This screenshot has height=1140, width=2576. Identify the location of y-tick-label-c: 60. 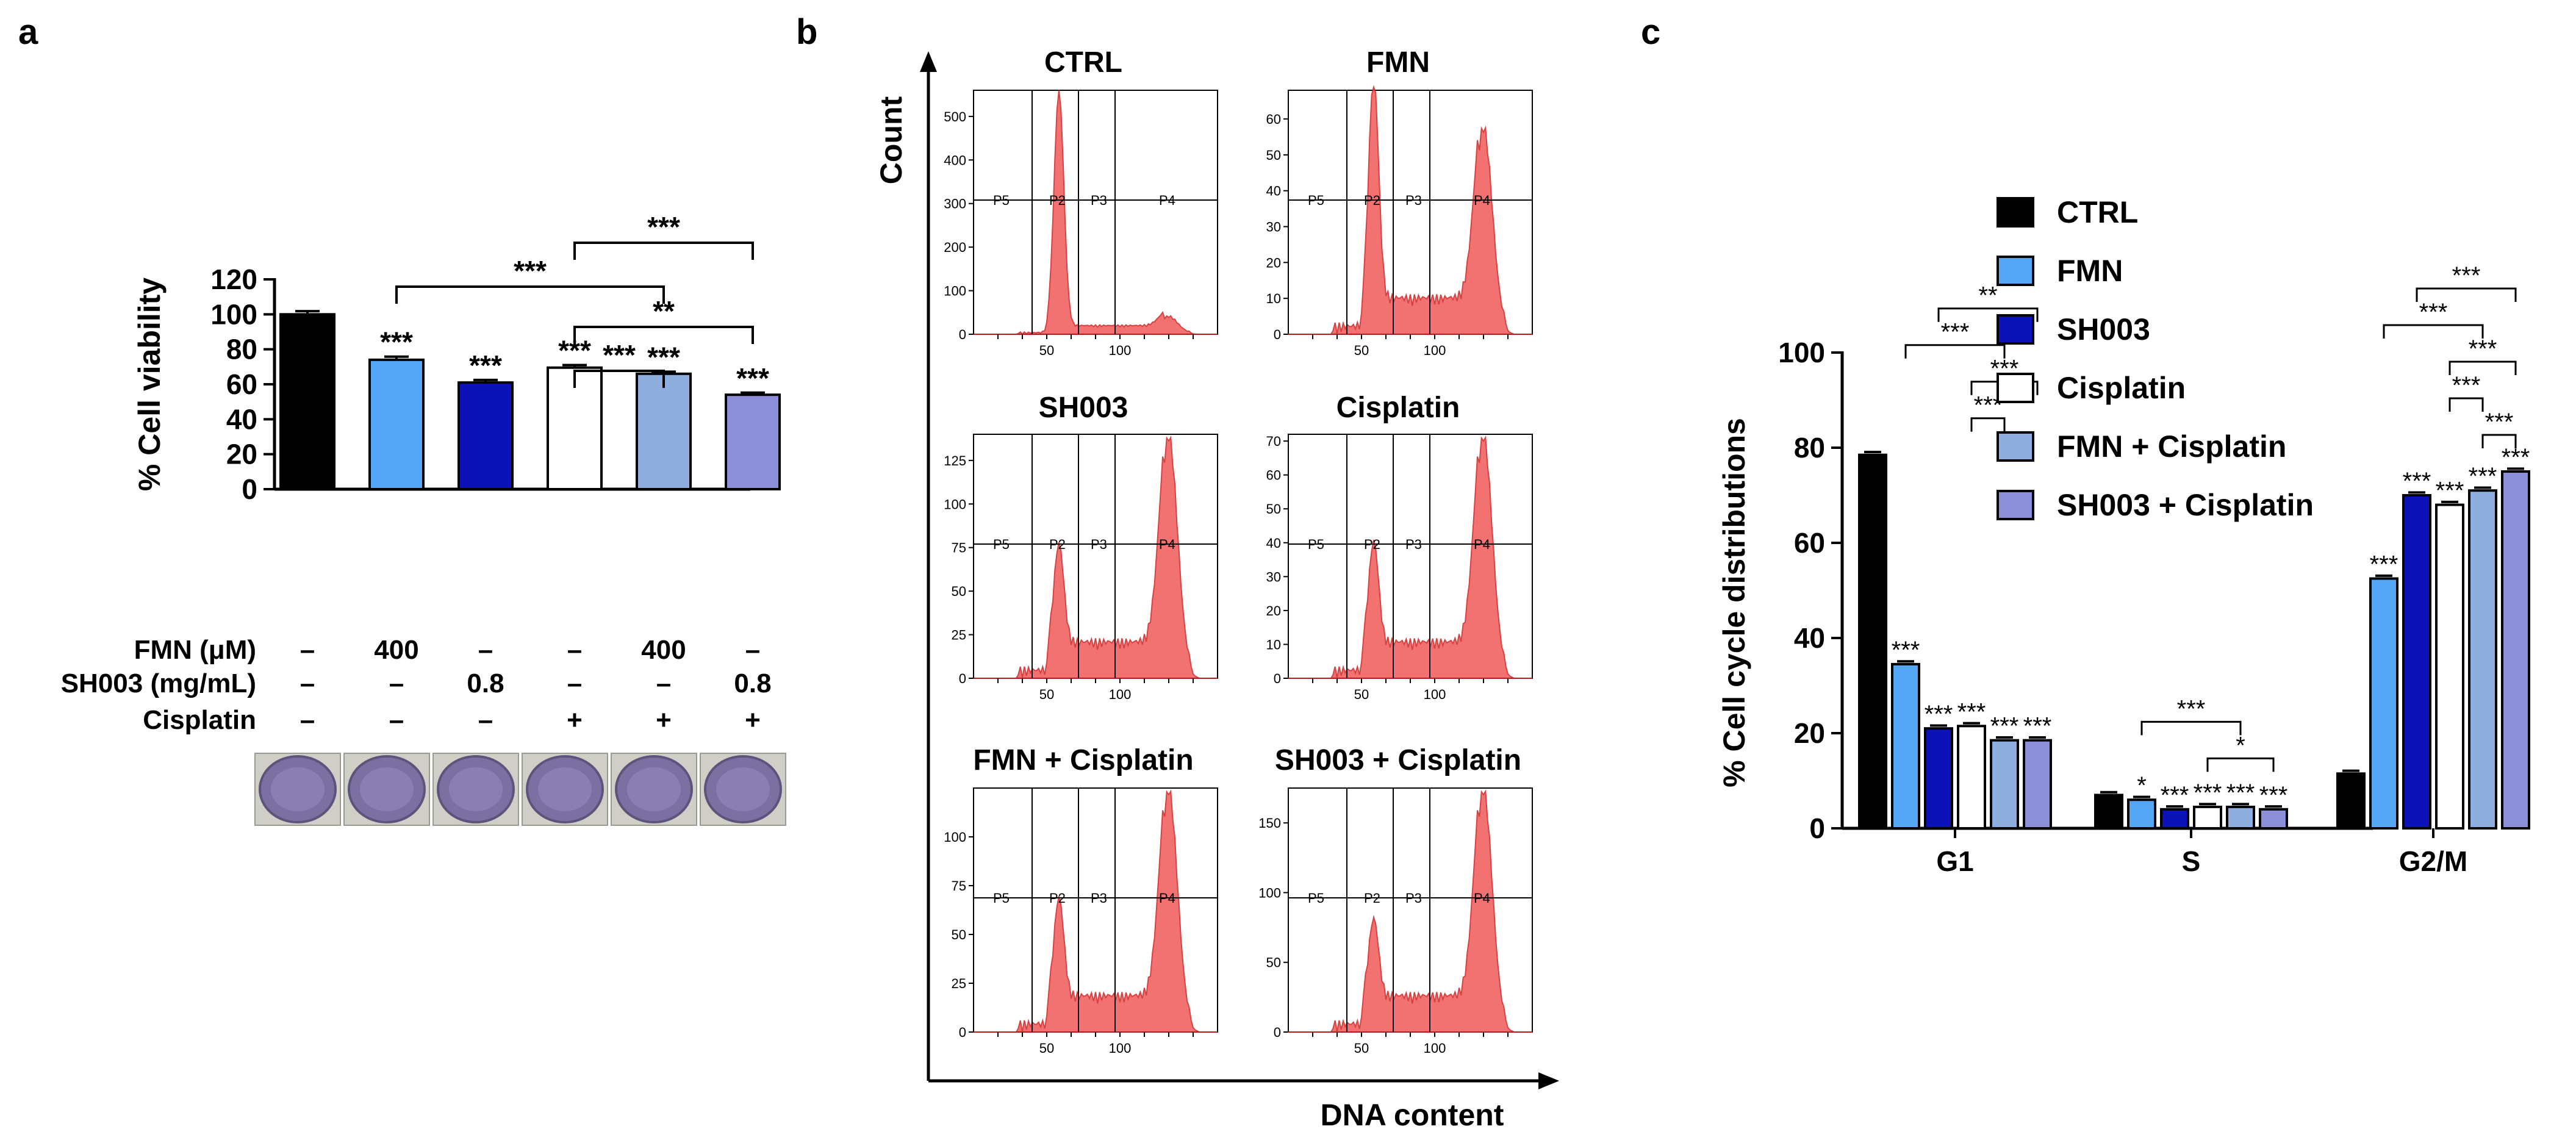
(1810, 543).